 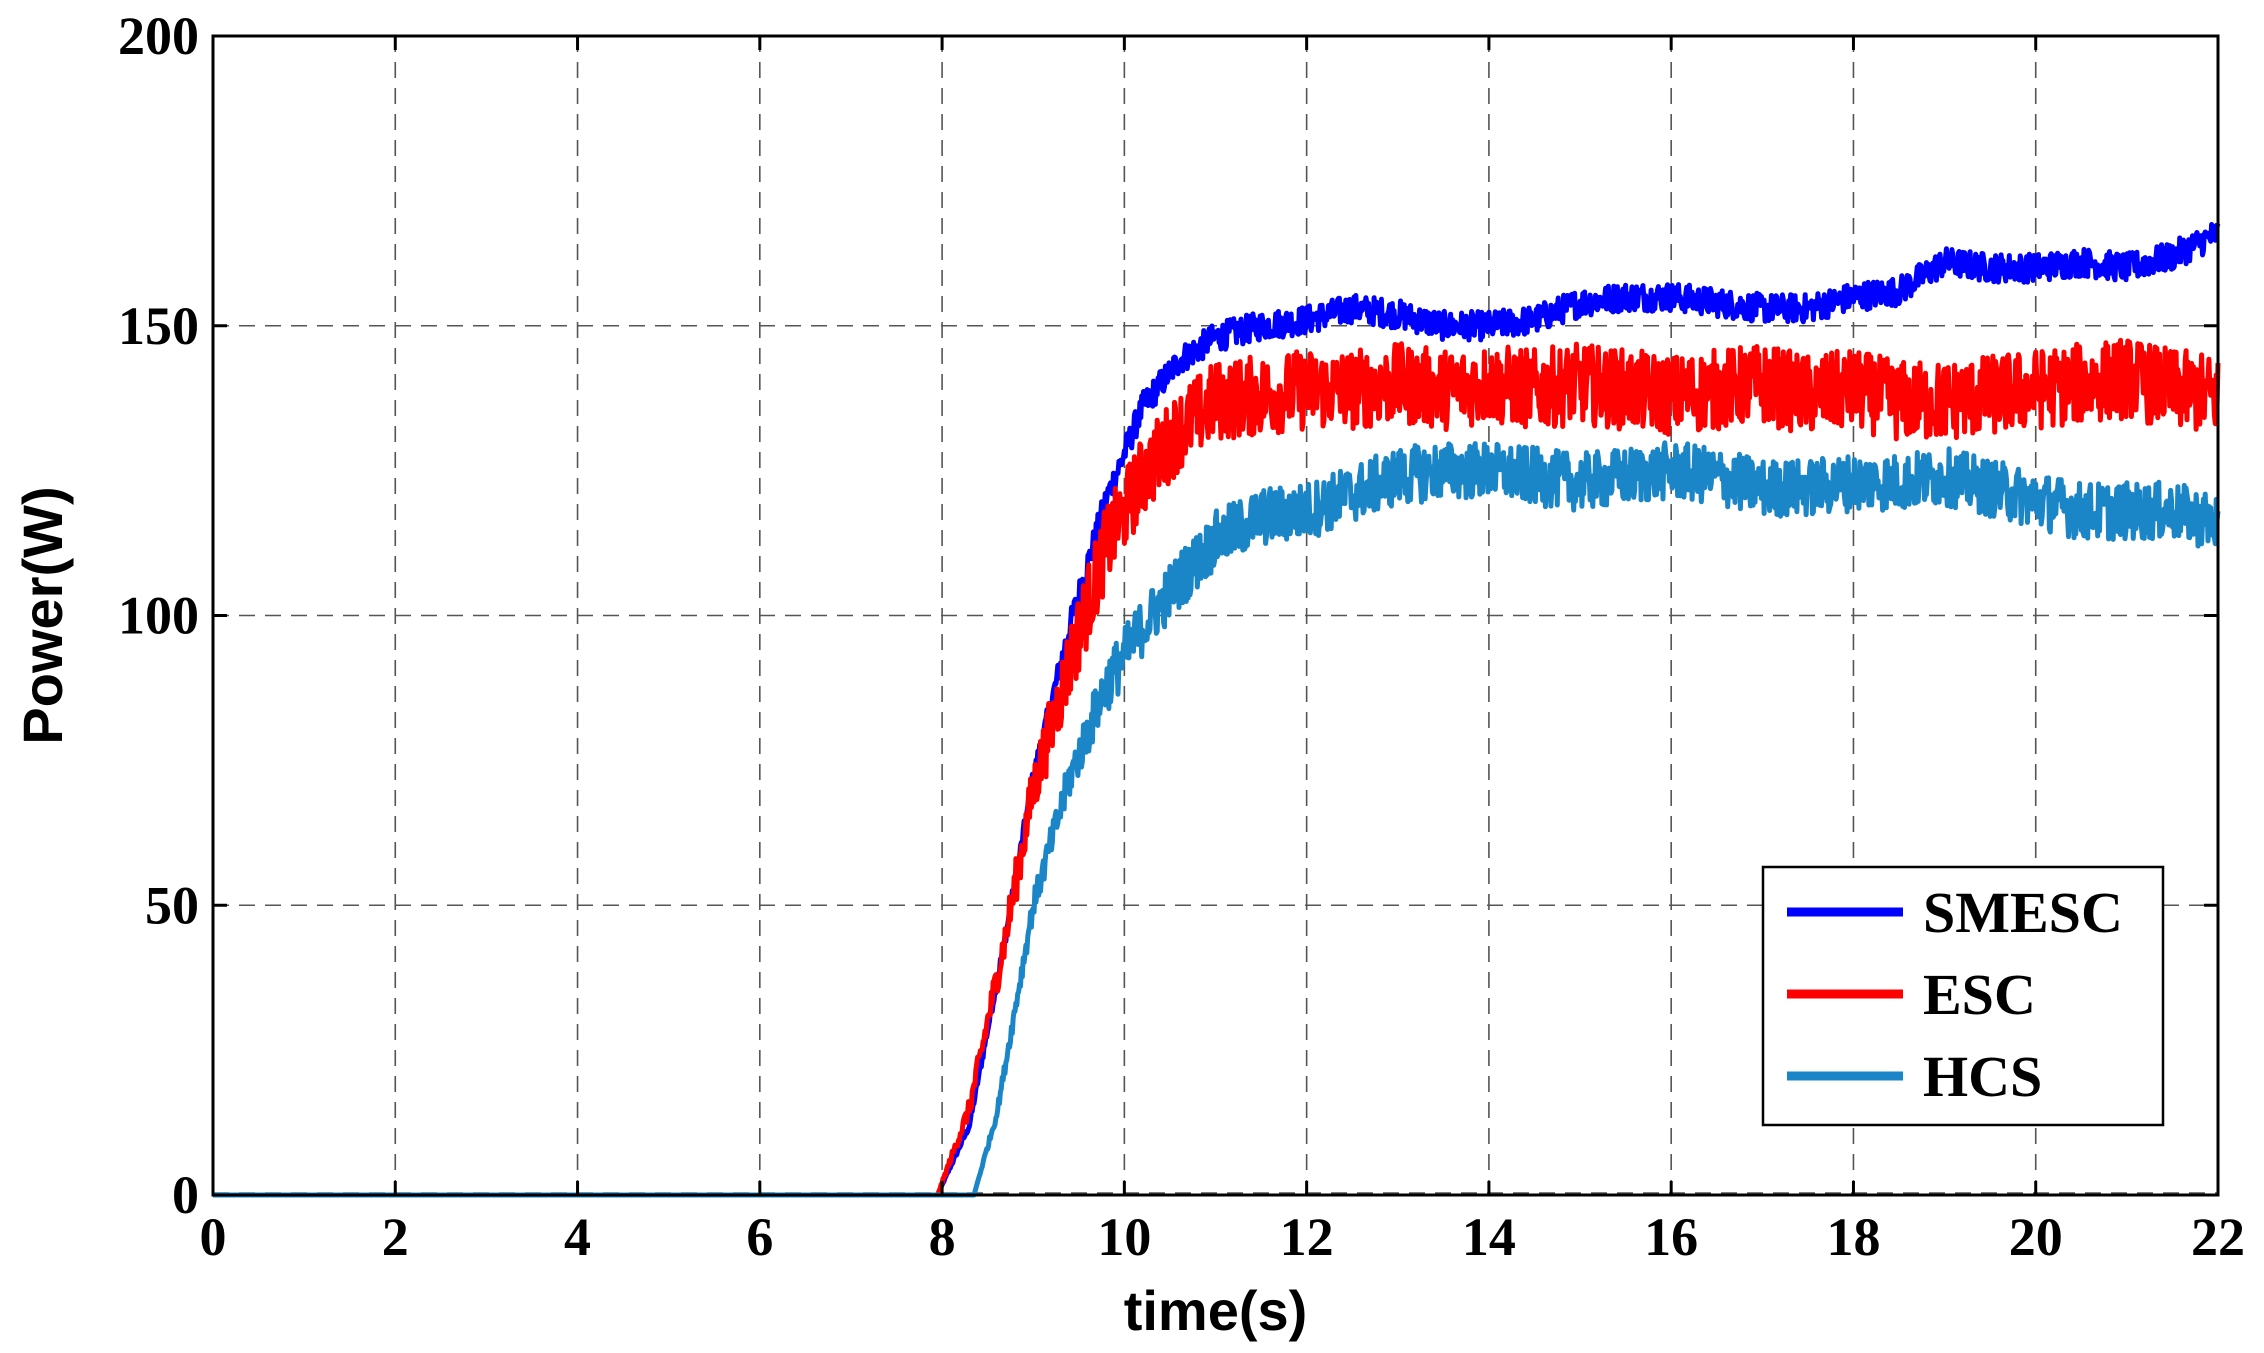 What do you see at coordinates (2036, 1237) in the screenshot?
I see `x-tick-label: 20` at bounding box center [2036, 1237].